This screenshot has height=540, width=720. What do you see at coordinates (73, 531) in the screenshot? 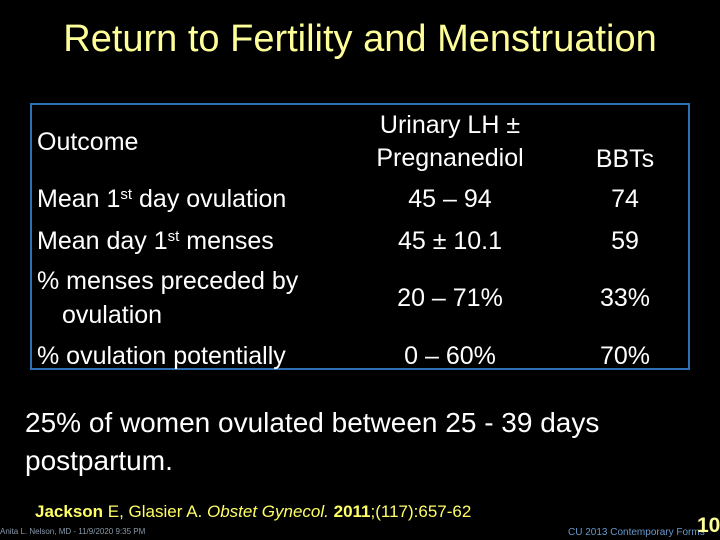
I see `footer-author: Anita L. Nelson, MD - 11/9/2020 9:35 PM` at bounding box center [73, 531].